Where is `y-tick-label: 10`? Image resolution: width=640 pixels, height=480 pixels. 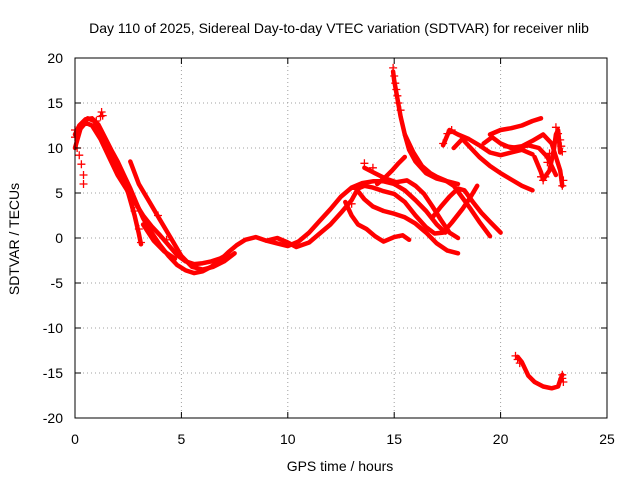
y-tick-label: 10 is located at coordinates (55, 148).